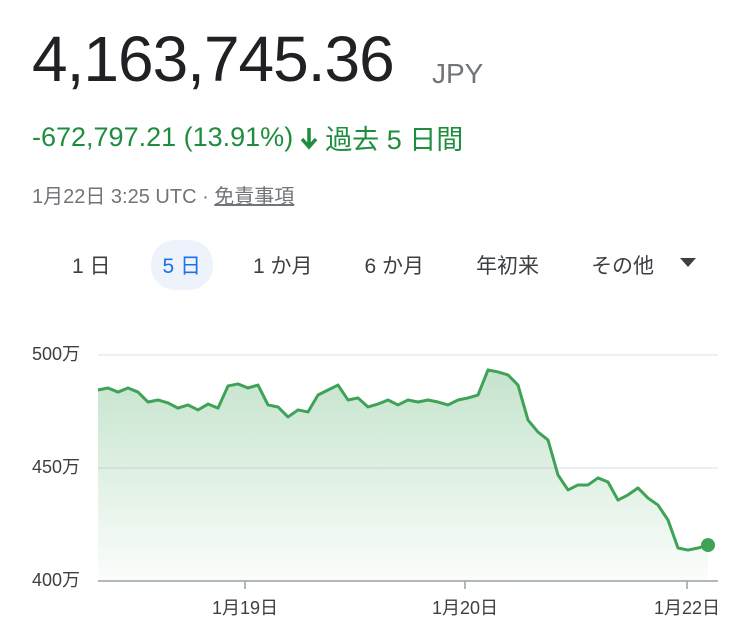 This screenshot has height=644, width=750. I want to click on y-tick-label: 400万, so click(56, 580).